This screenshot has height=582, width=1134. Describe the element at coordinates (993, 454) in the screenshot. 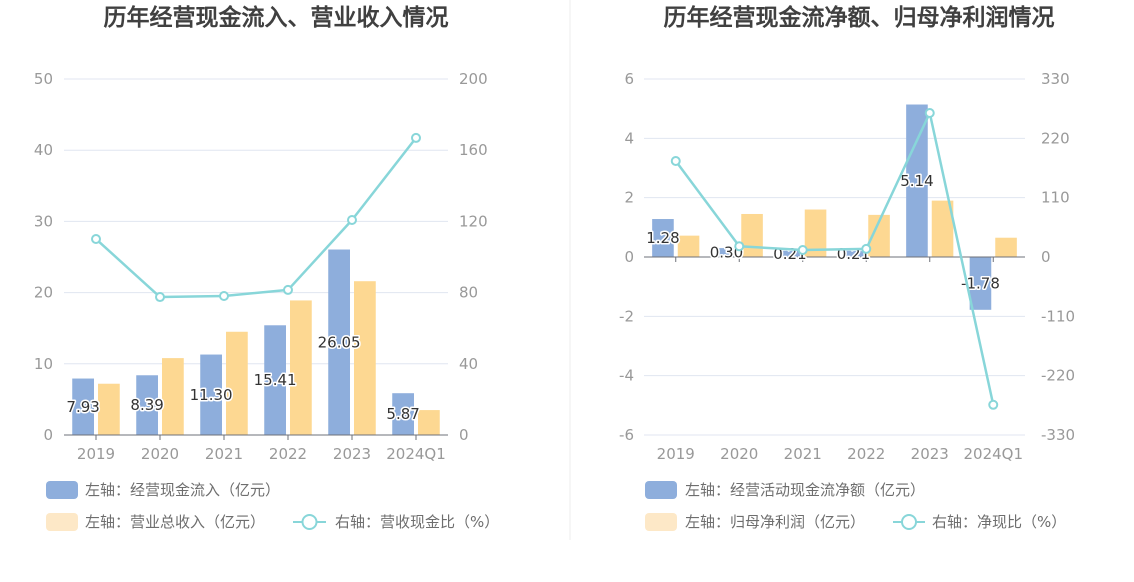

I see `chart-2-x-tick-label-2024Q1: 2024Q1` at that location.